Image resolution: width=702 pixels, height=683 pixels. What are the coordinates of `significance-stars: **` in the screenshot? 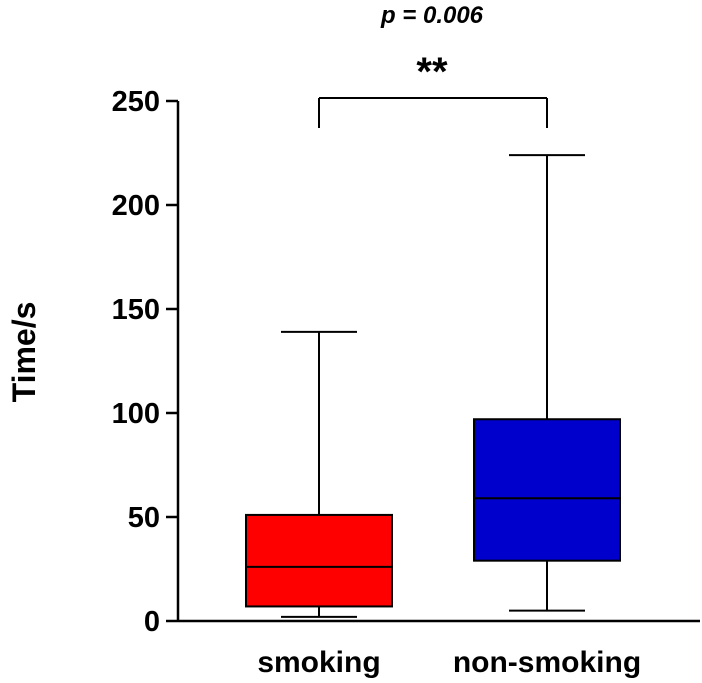 It's located at (432, 72).